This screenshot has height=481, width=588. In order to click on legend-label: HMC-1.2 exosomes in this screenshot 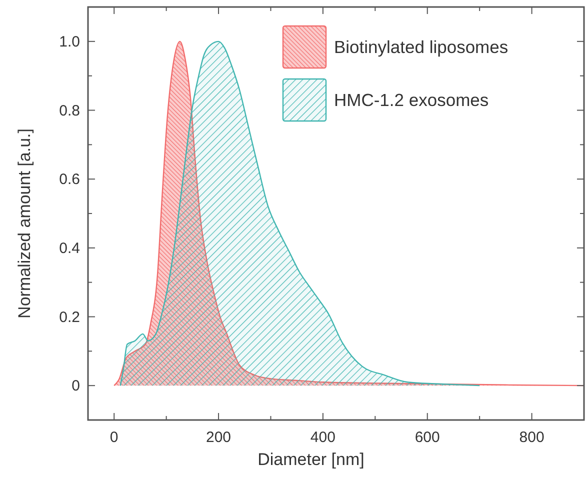, I will do `click(411, 100)`.